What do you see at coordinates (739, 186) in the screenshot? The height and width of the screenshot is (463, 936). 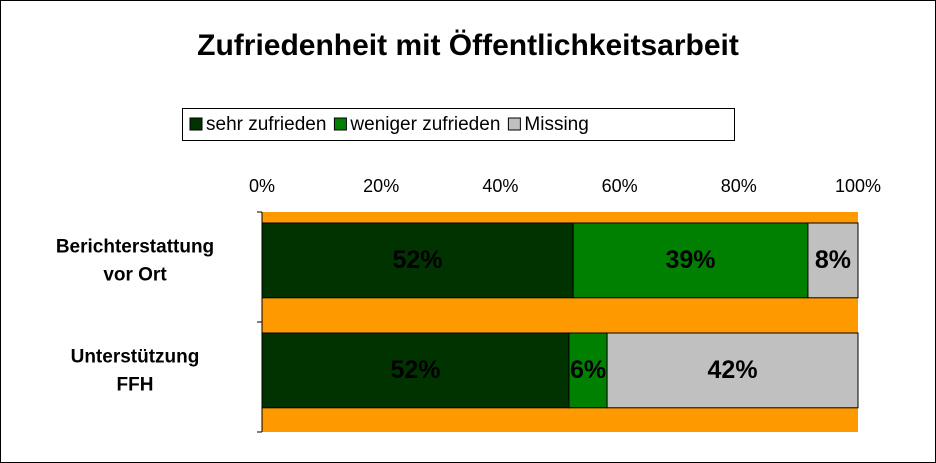 I see `x-tick-label: 80%` at bounding box center [739, 186].